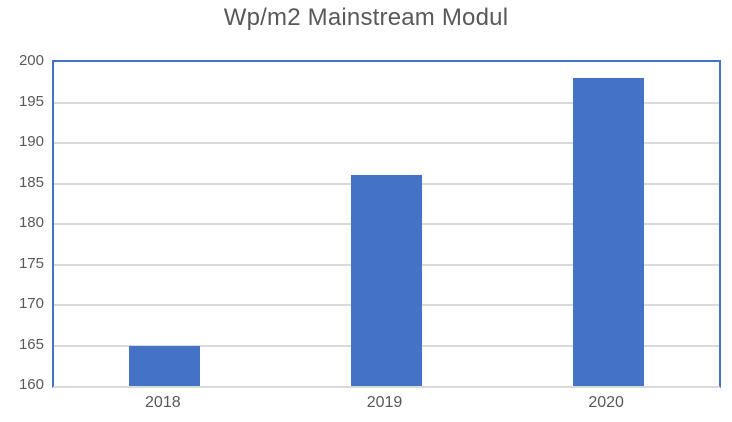  Describe the element at coordinates (165, 365) in the screenshot. I see `bar-2018` at that location.